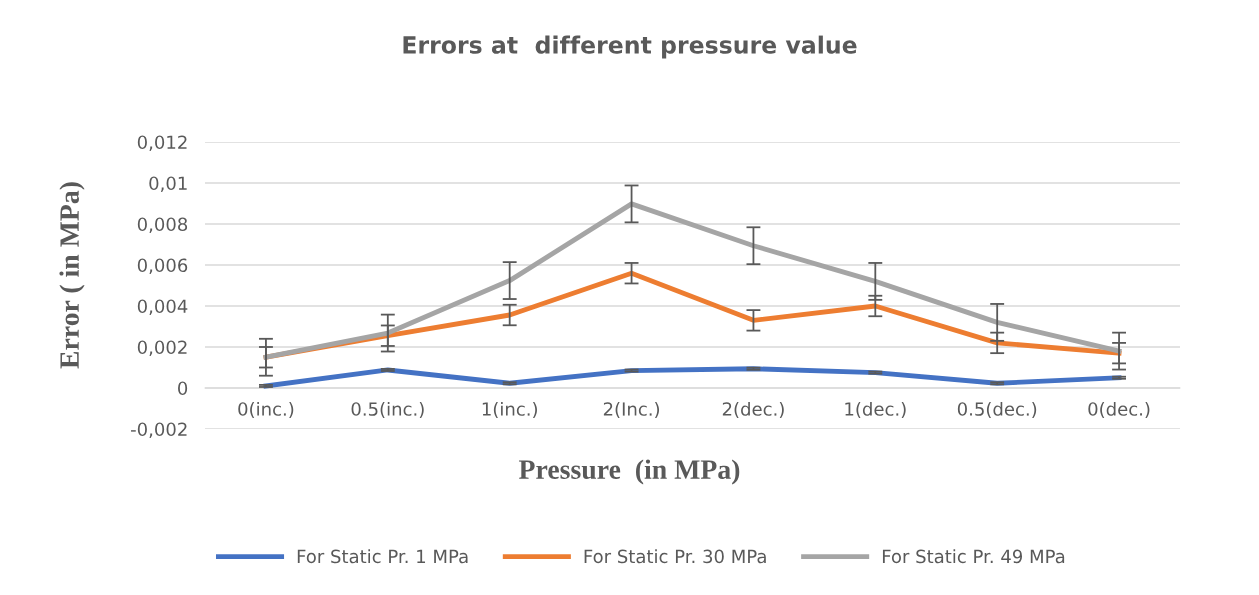 The width and height of the screenshot is (1259, 595). Describe the element at coordinates (509, 409) in the screenshot. I see `x-tick-label: 1(inc.)` at that location.